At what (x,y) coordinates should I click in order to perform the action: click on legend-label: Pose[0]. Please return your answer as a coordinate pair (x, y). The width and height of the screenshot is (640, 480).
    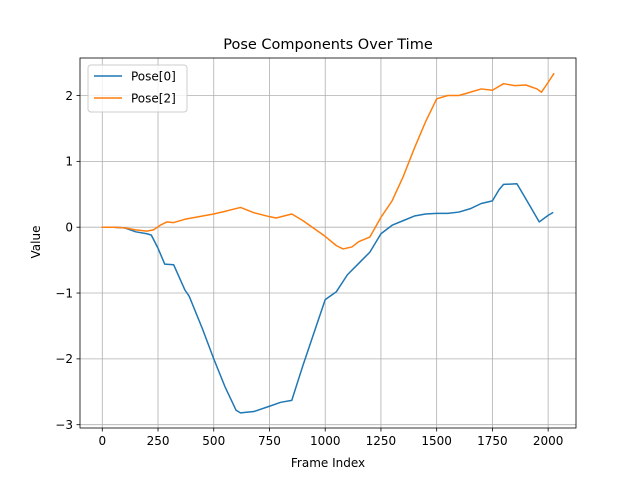
    Looking at the image, I should click on (153, 76).